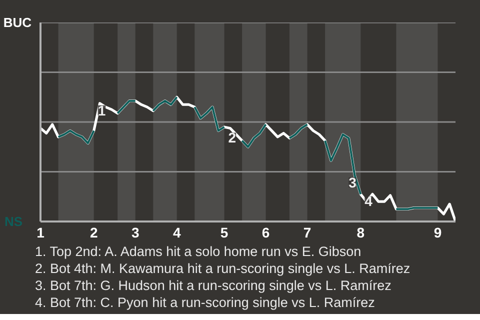  Describe the element at coordinates (307, 232) in the screenshot. I see `x-tick-label: 7` at that location.